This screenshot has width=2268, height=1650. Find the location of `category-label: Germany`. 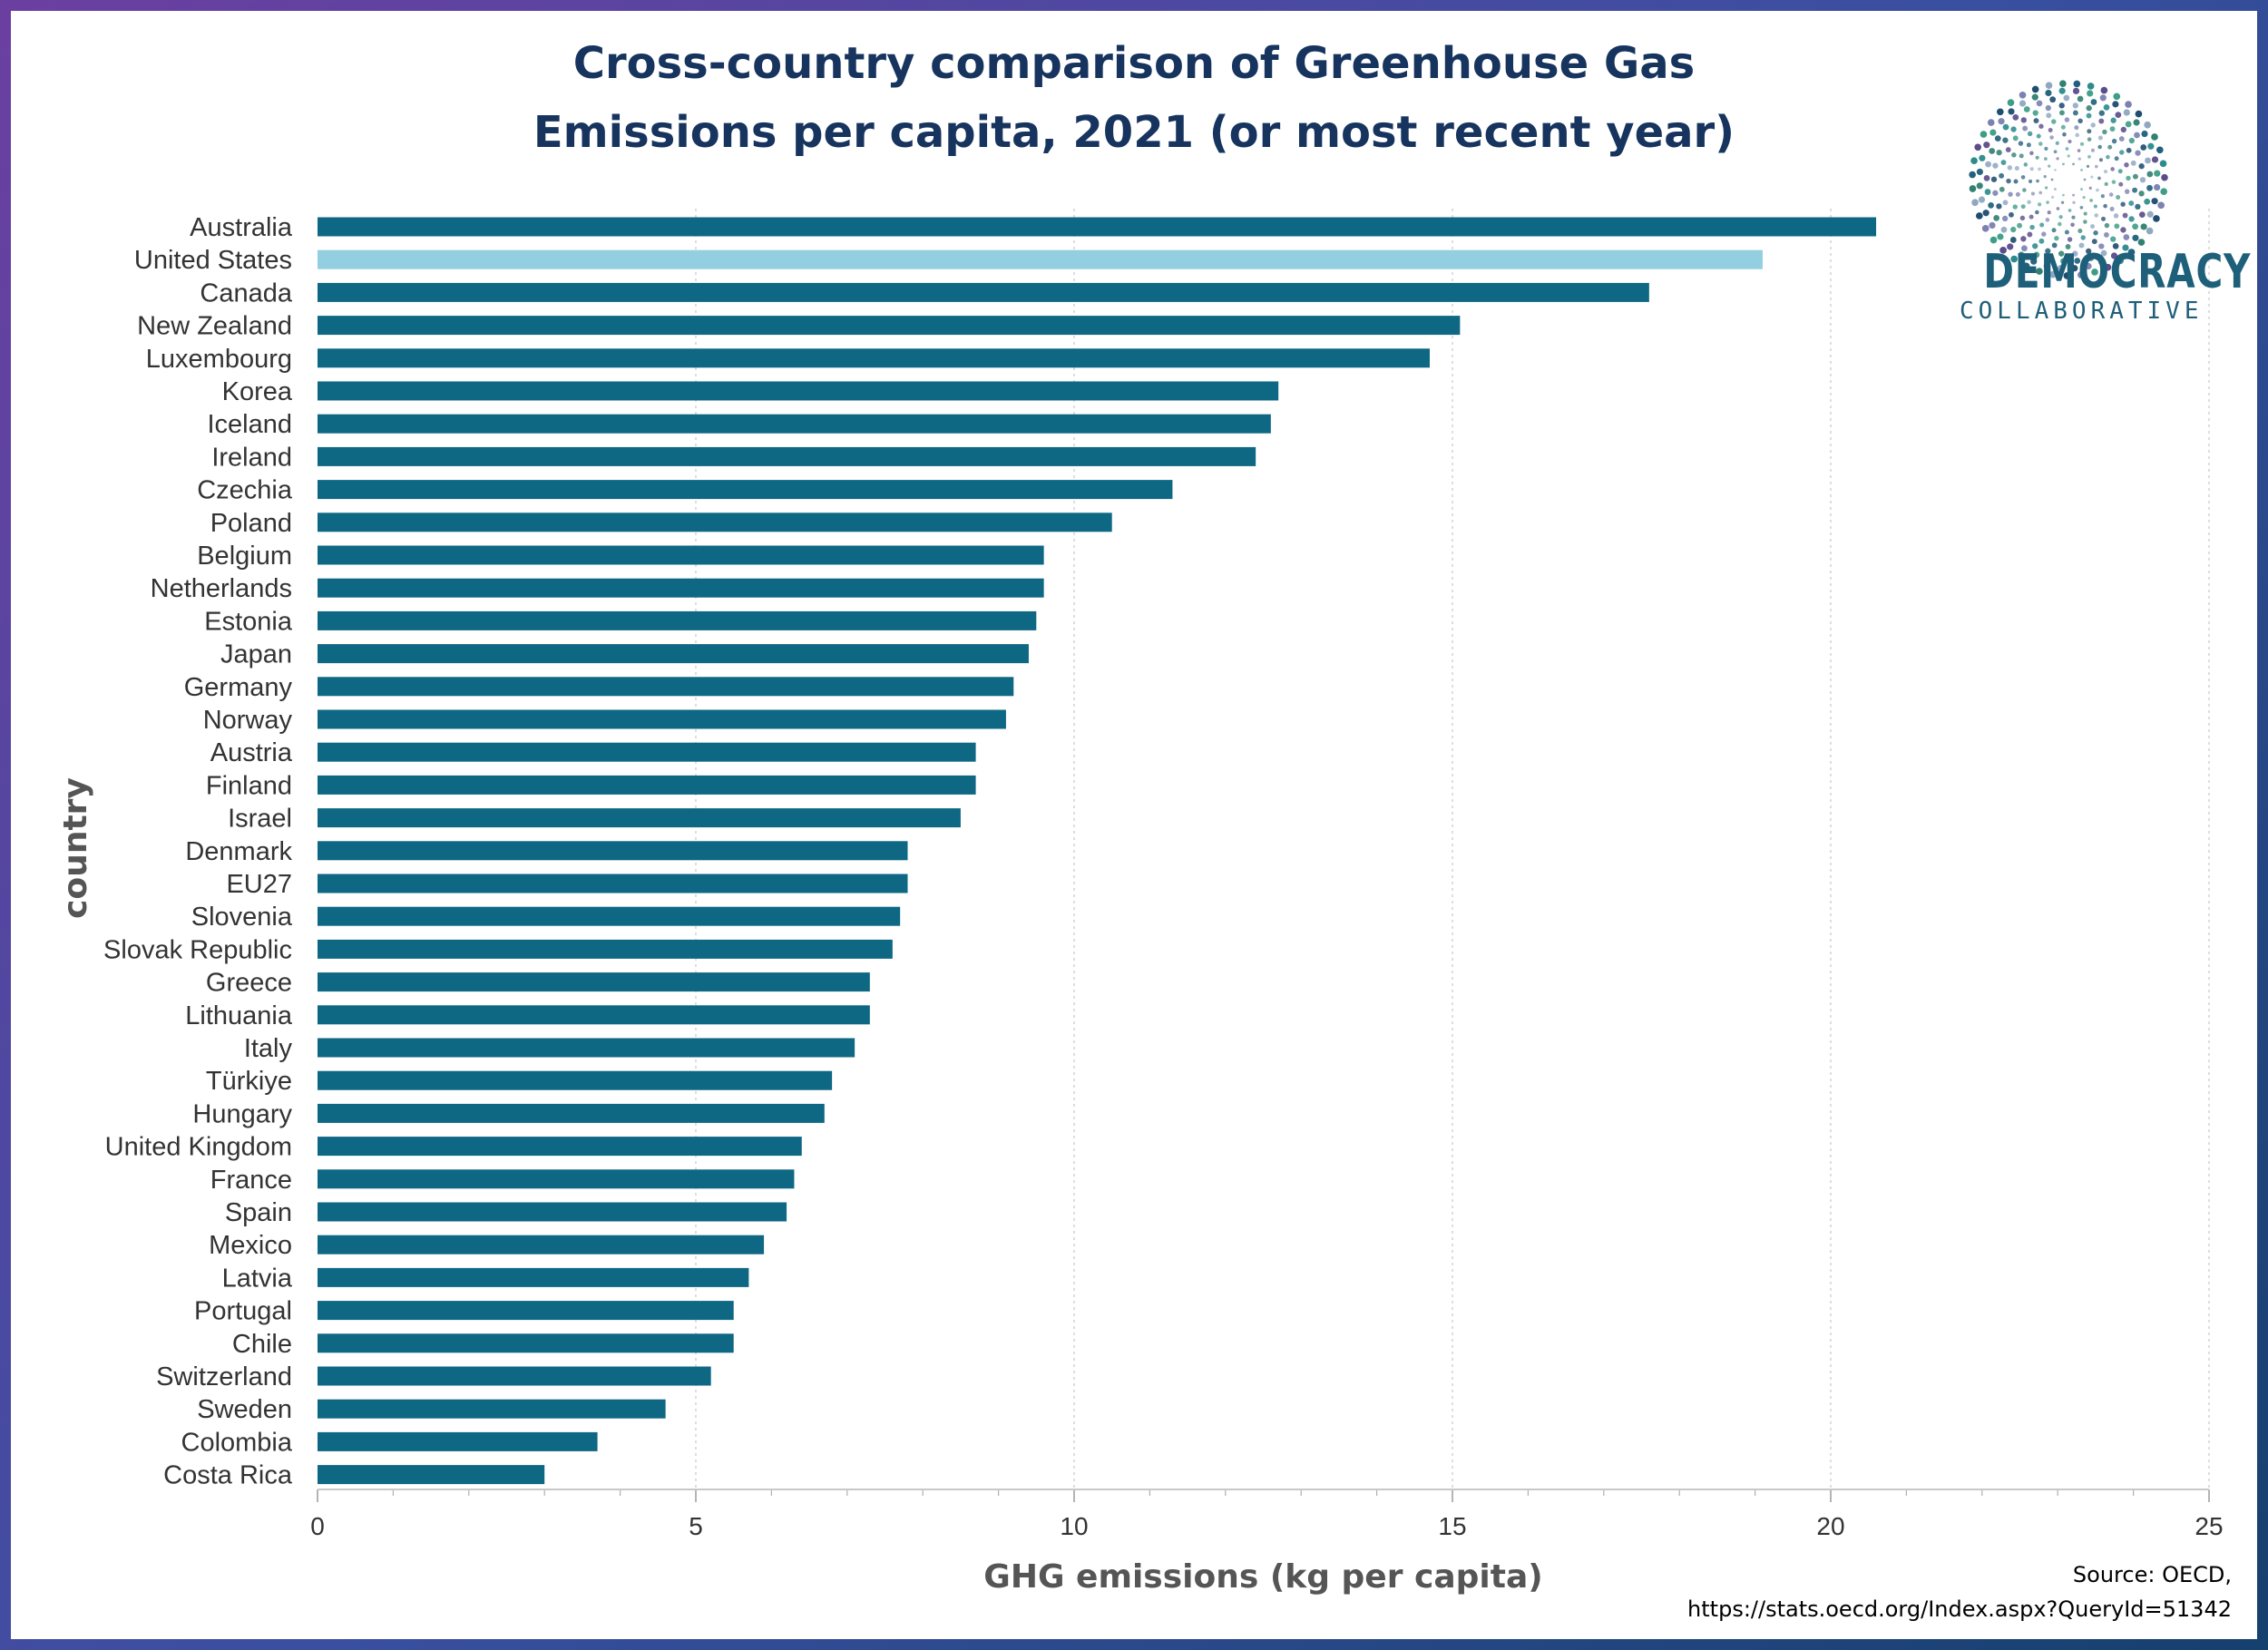

category-label: Germany is located at coordinates (239, 688).